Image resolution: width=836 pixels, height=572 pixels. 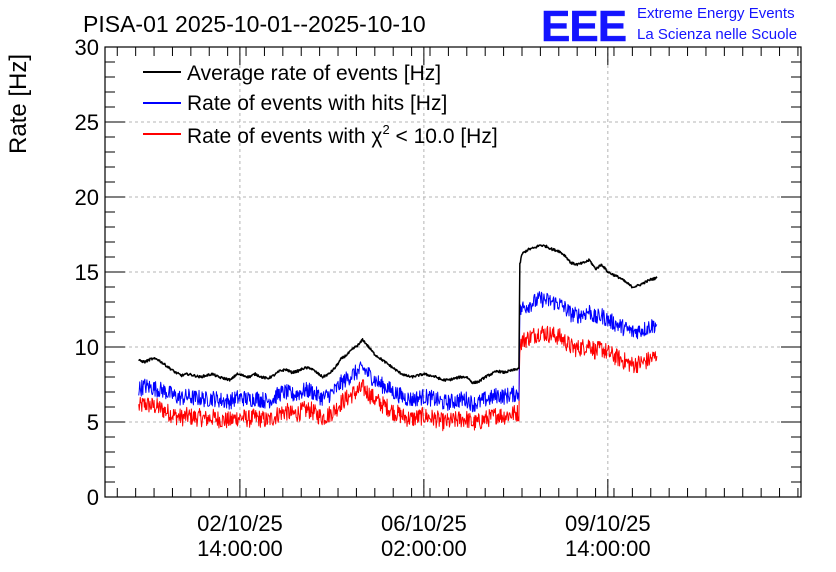 I want to click on x-tick-label-date: 02/10/25, so click(x=240, y=523).